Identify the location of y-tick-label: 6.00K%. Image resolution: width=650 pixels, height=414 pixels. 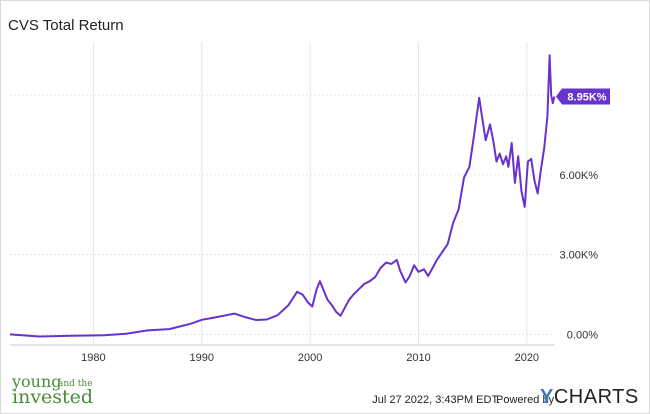
(578, 176).